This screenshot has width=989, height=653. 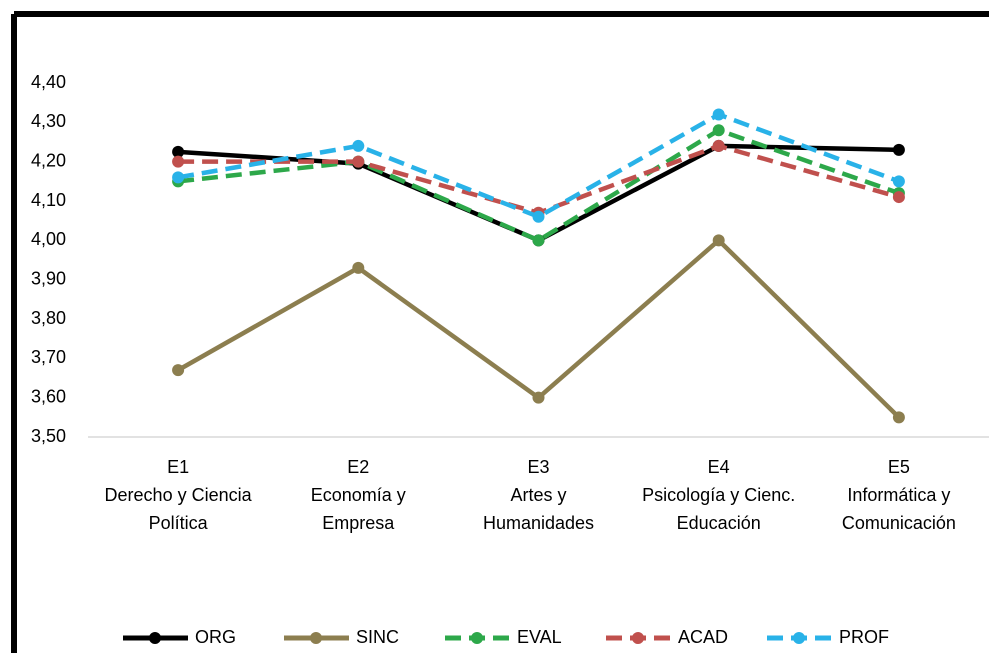 What do you see at coordinates (48, 82) in the screenshot?
I see `y-tick-label: 4,40` at bounding box center [48, 82].